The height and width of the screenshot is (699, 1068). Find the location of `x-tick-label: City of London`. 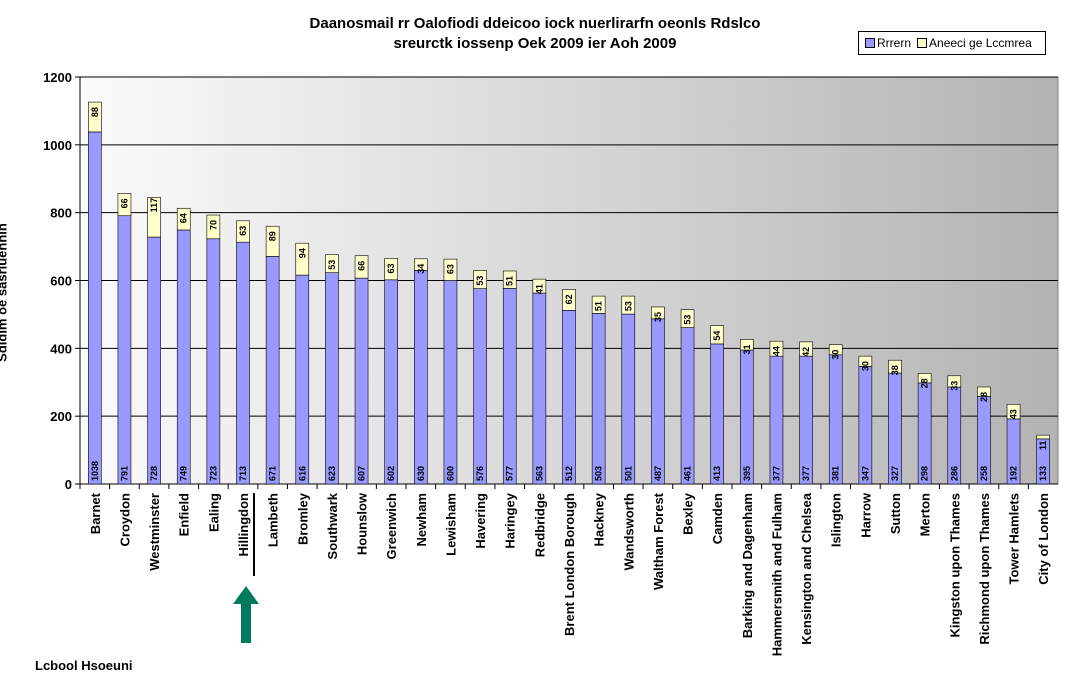

x-tick-label: City of London is located at coordinates (1043, 539).